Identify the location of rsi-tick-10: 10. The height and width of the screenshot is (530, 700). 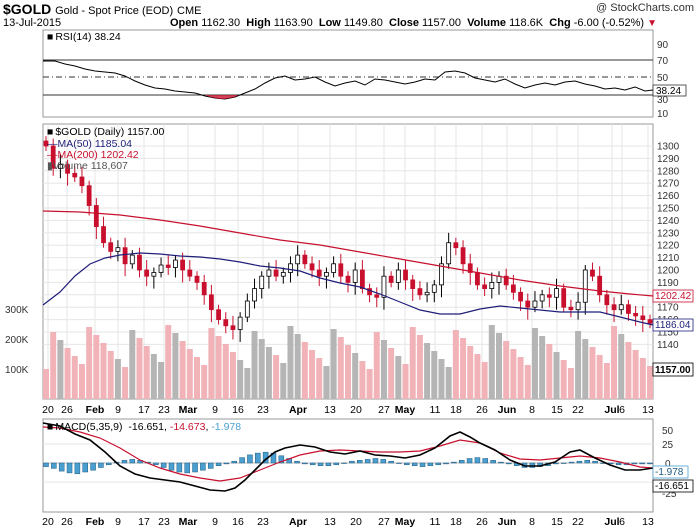
(663, 114).